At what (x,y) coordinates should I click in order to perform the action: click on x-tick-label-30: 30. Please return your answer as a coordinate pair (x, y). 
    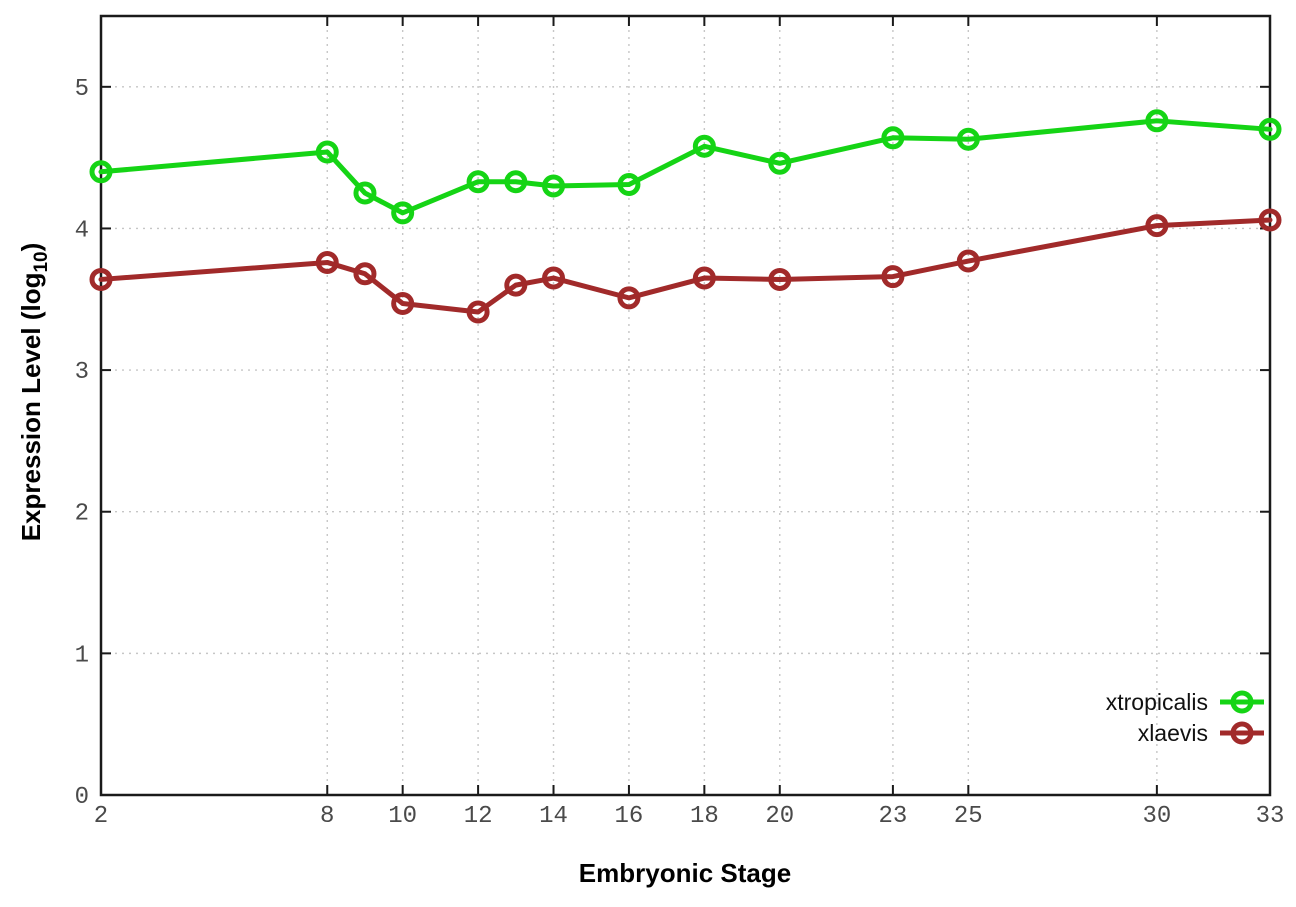
    Looking at the image, I should click on (1156, 816).